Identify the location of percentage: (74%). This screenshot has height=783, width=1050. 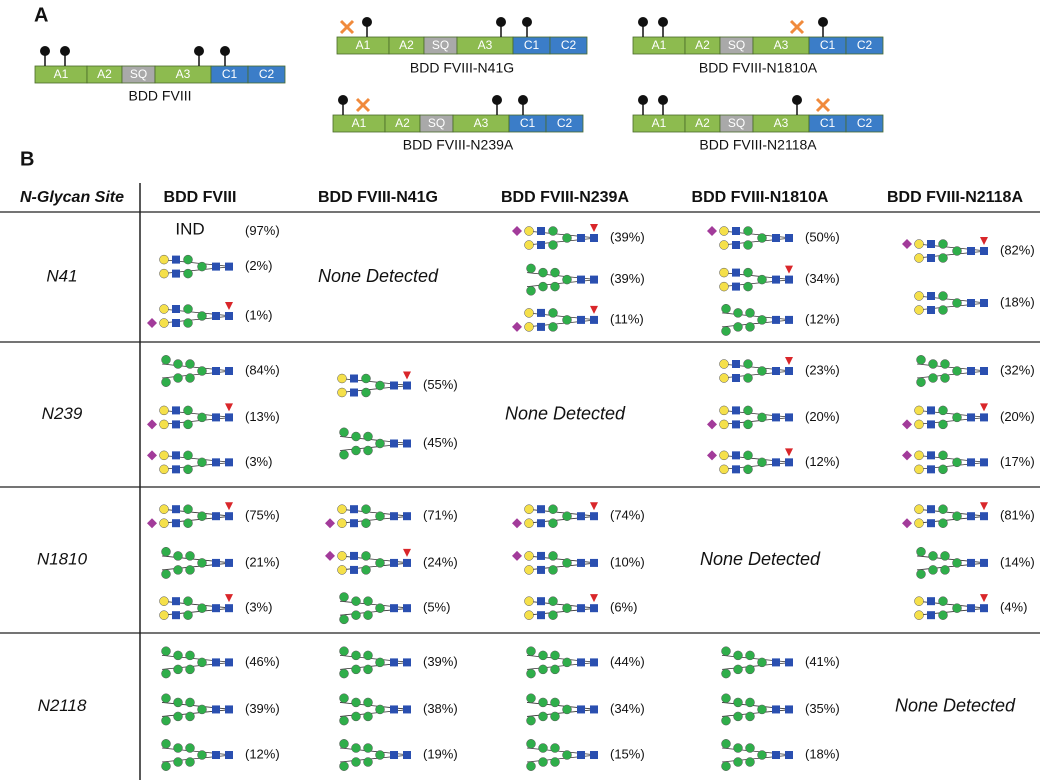
(627, 515).